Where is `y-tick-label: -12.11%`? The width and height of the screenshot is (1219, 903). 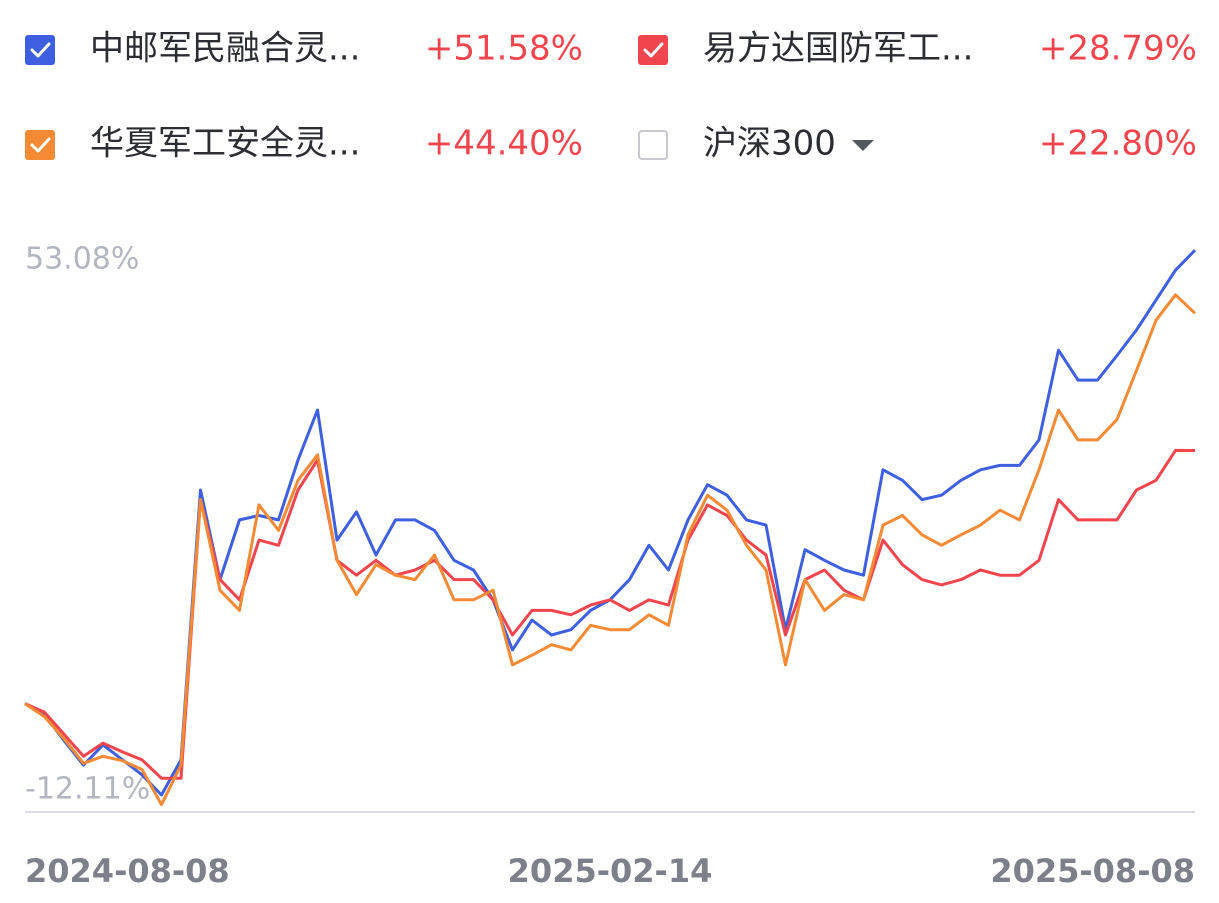
y-tick-label: -12.11% is located at coordinates (87, 789).